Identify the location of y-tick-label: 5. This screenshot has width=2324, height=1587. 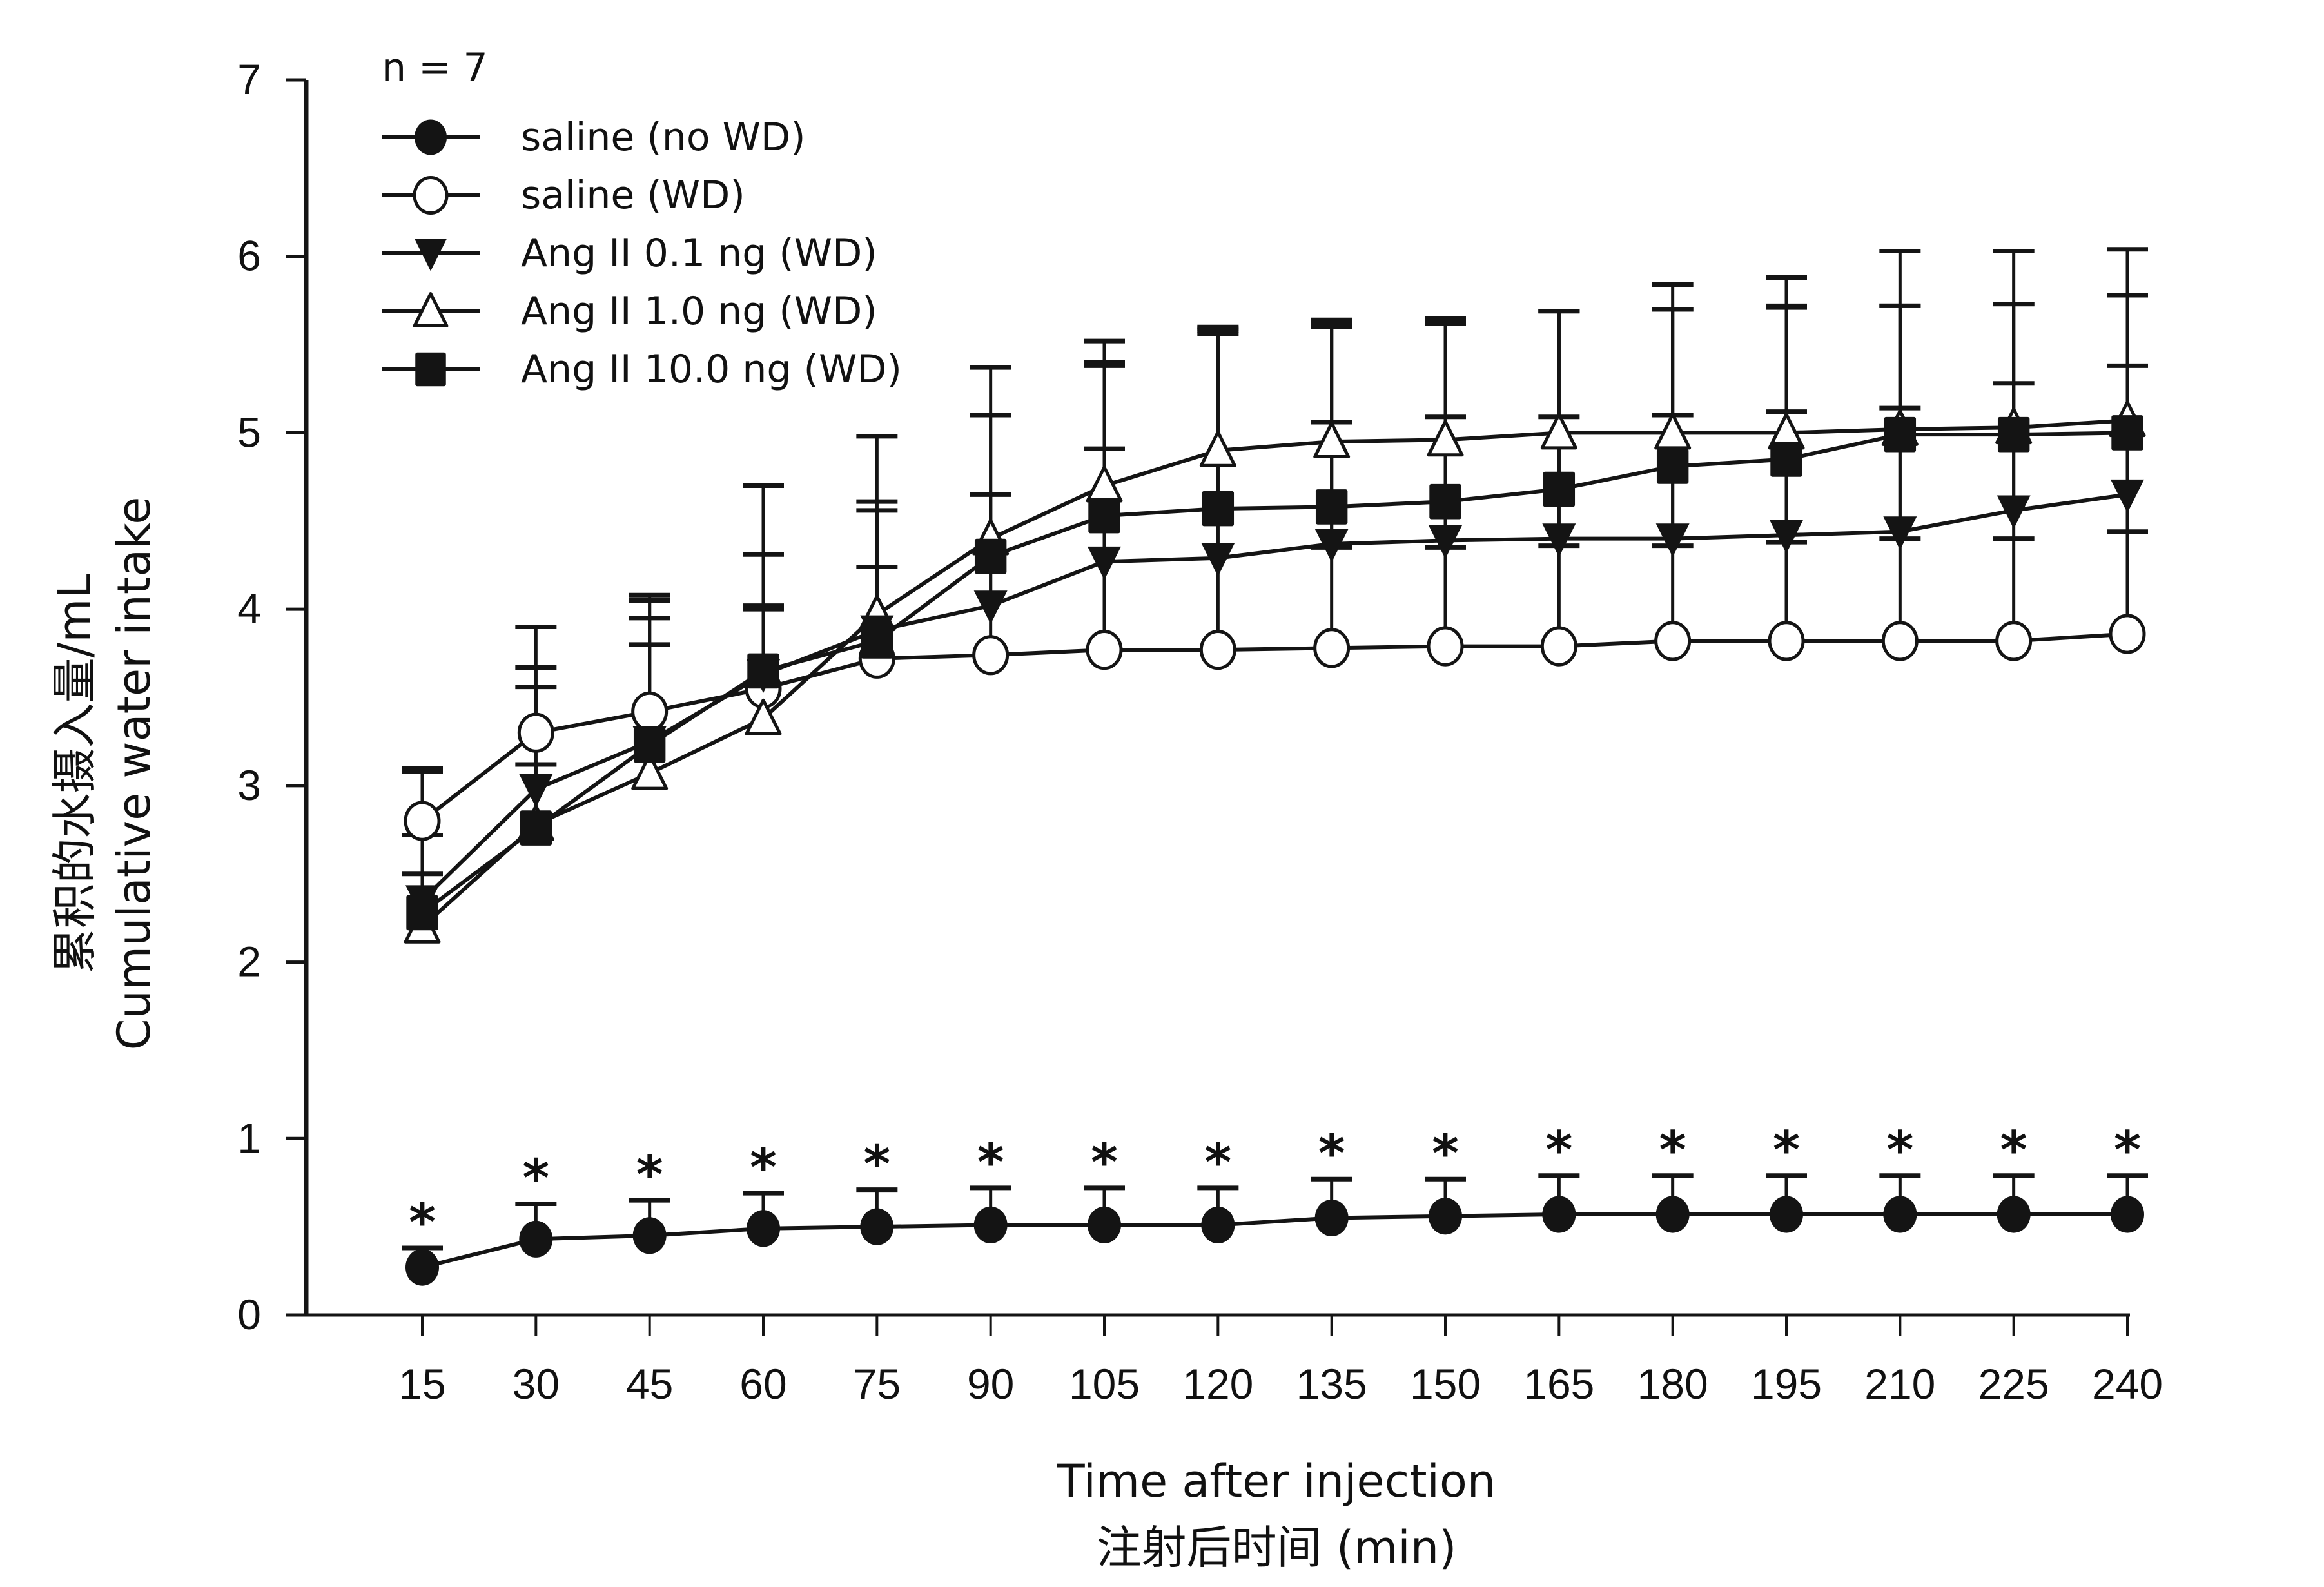
(249, 432).